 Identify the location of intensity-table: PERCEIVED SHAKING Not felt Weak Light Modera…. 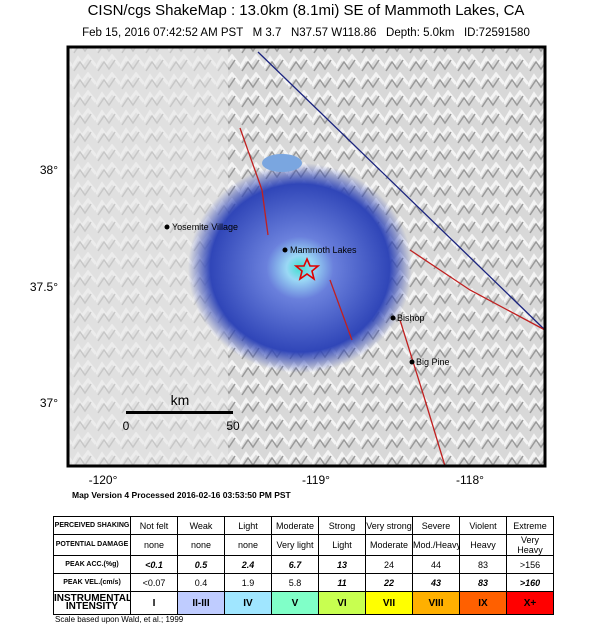
(303, 565).